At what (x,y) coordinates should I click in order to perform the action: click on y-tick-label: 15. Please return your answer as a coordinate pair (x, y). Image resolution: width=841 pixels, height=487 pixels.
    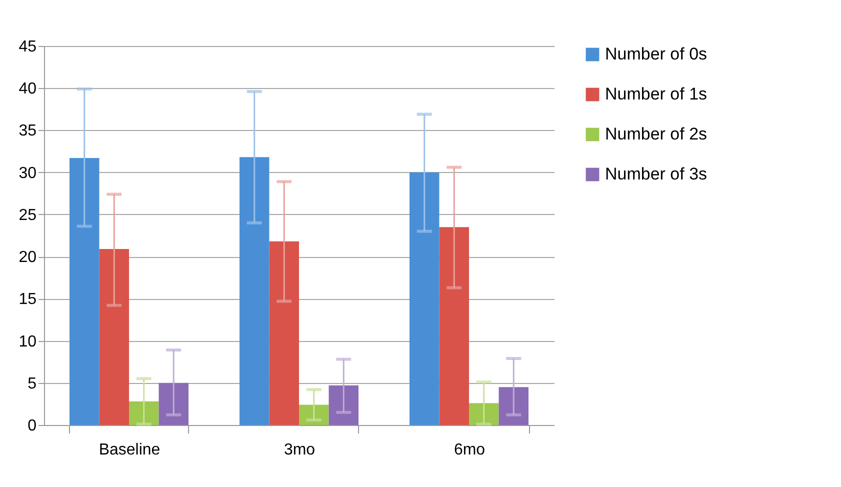
    Looking at the image, I should click on (27, 299).